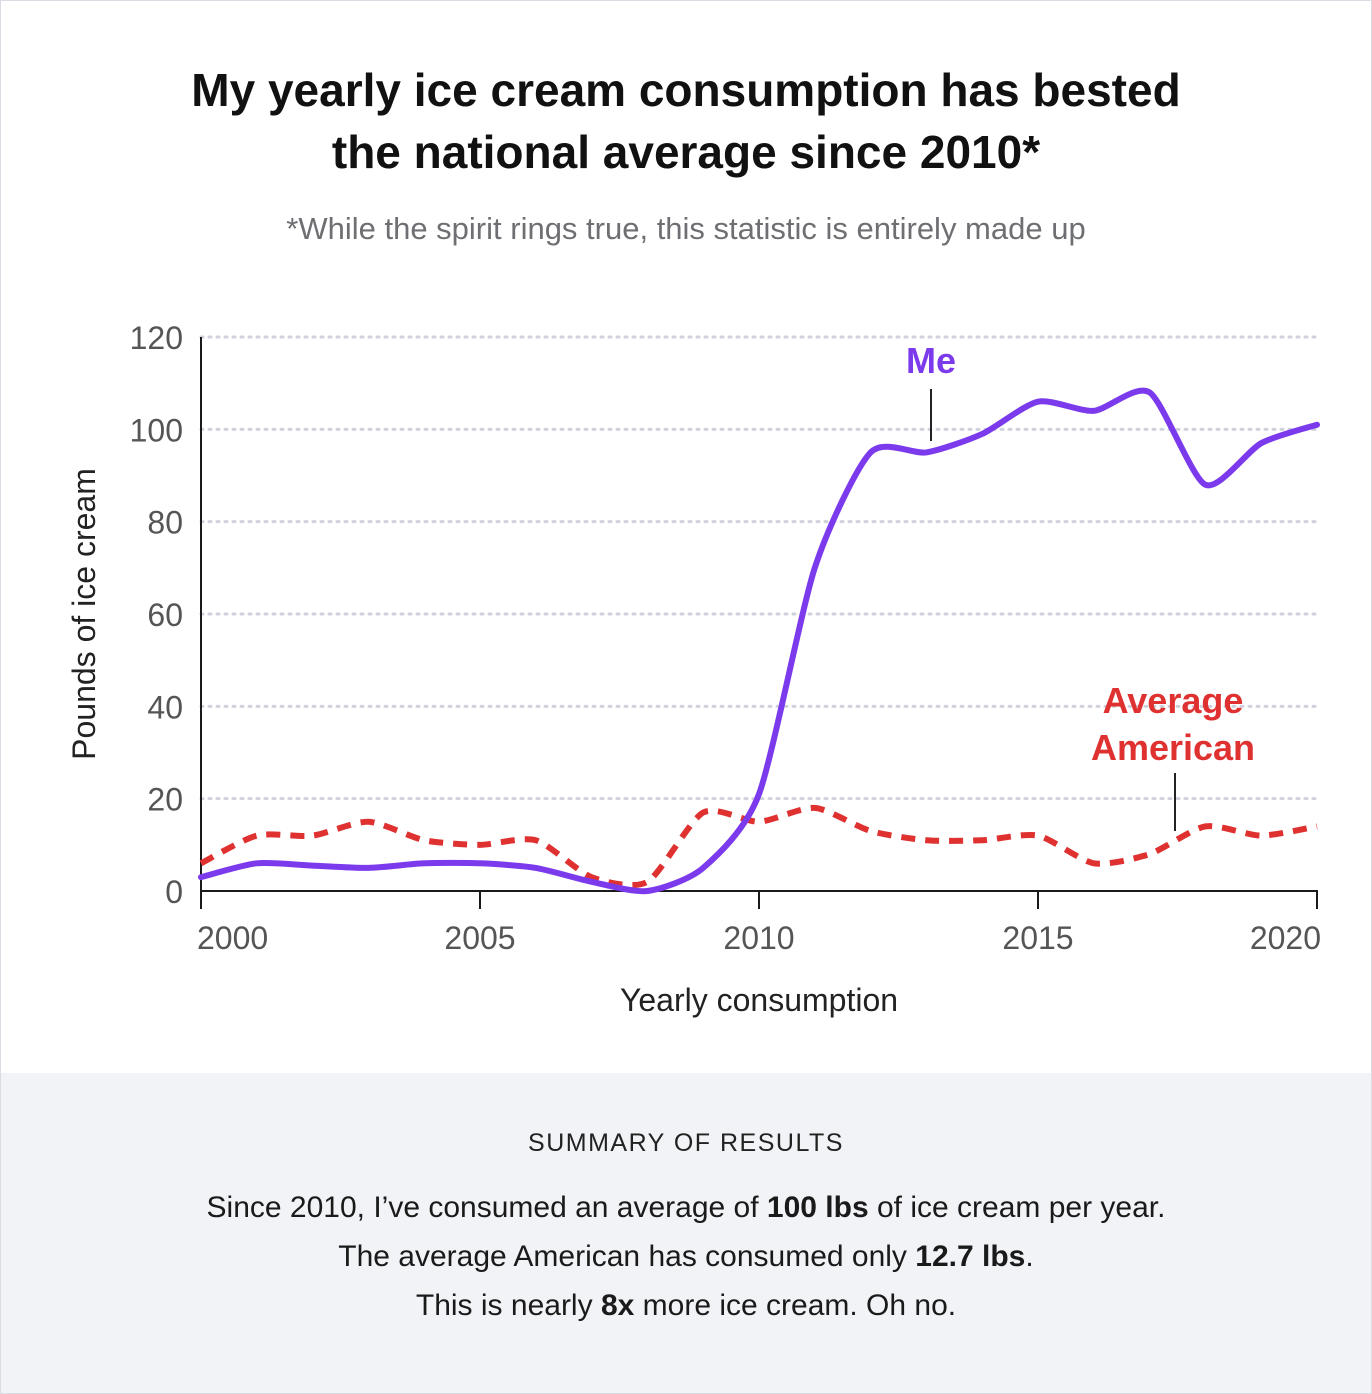 This screenshot has height=1394, width=1372. What do you see at coordinates (617, 1305) in the screenshot?
I see `summary-line-3-highlight: 8x` at bounding box center [617, 1305].